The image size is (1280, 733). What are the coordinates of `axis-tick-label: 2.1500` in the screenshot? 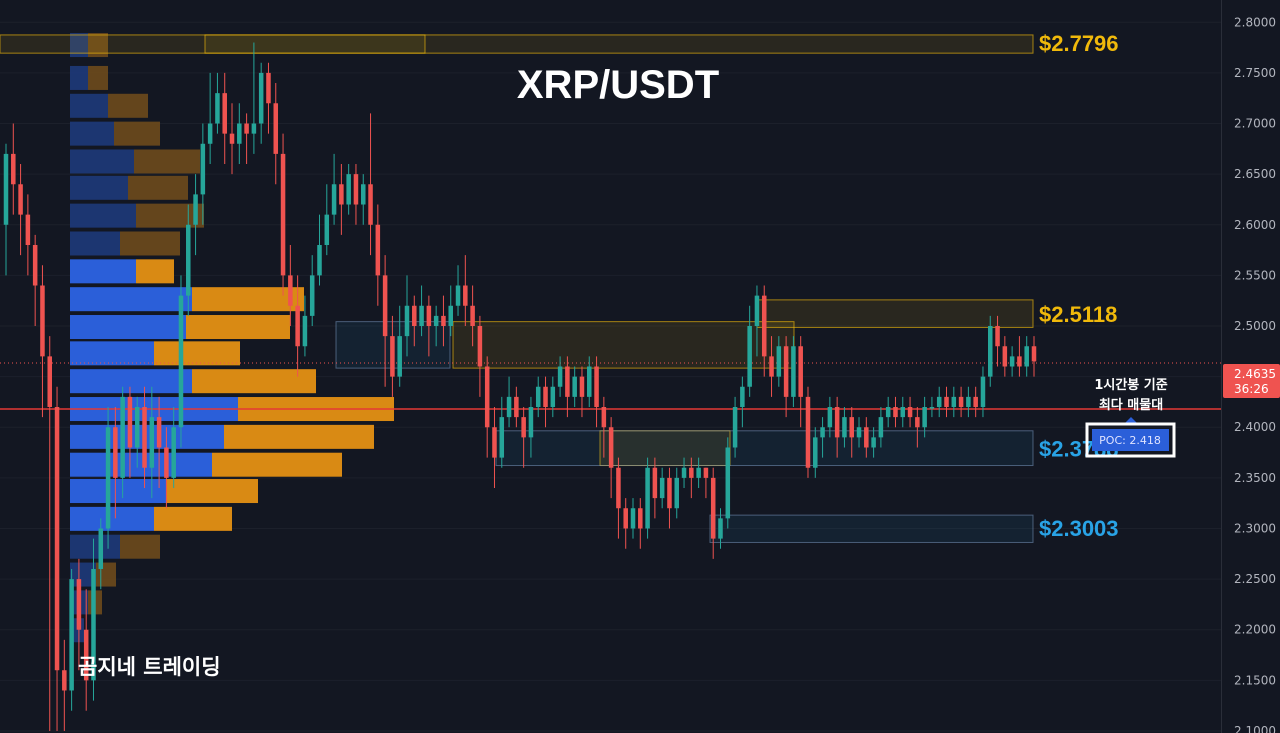 It's located at (1255, 680).